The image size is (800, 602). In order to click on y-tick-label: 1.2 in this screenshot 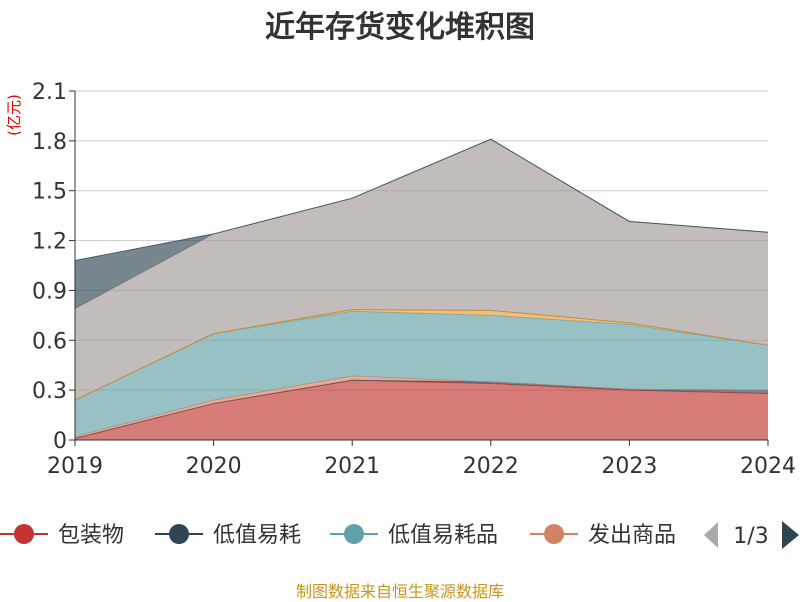, I will do `click(49, 242)`.